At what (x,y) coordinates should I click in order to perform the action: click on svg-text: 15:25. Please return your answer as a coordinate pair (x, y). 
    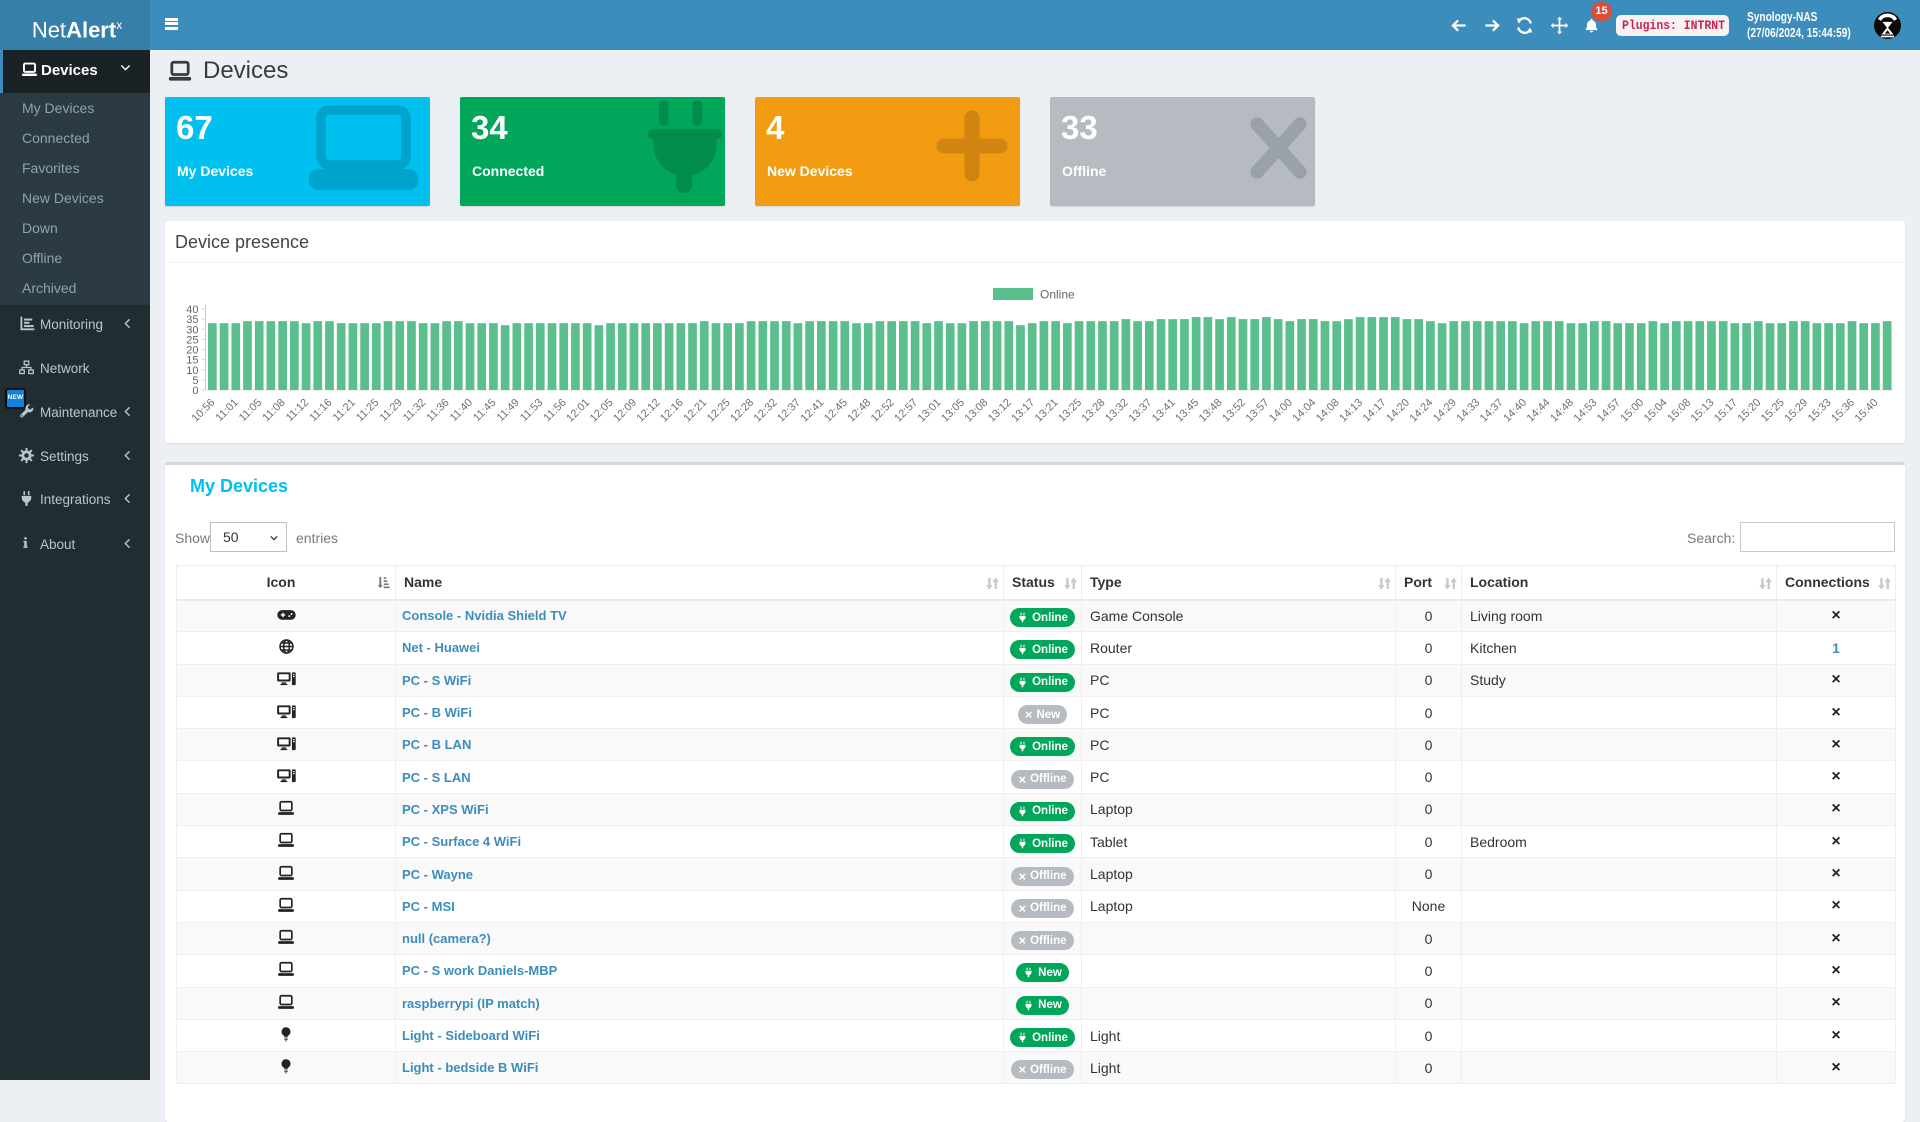
    Looking at the image, I should click on (1773, 411).